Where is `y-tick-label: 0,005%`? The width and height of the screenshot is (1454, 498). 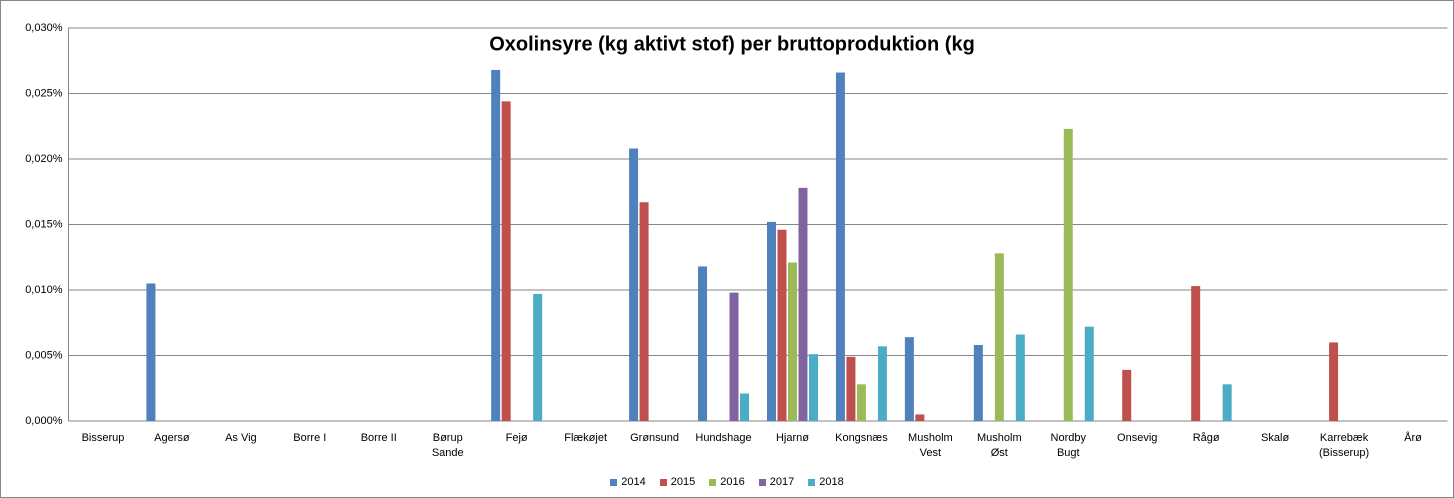
y-tick-label: 0,005% is located at coordinates (44, 355).